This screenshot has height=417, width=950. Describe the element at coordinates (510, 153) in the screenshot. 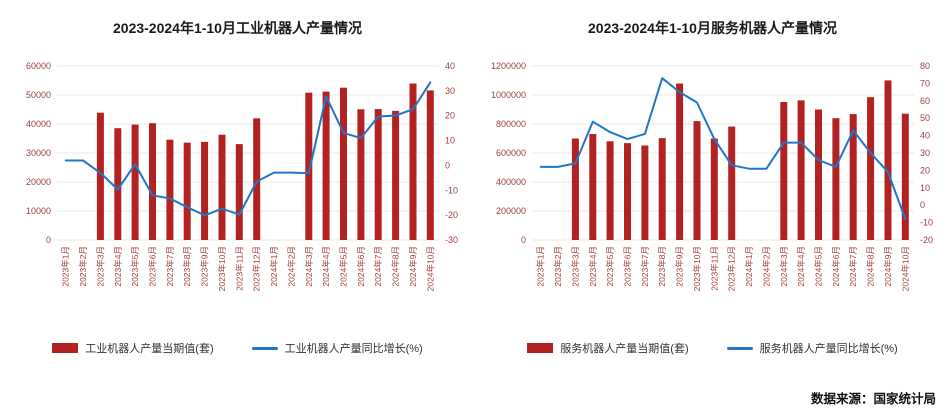

I see `svg-text: 600000` at that location.